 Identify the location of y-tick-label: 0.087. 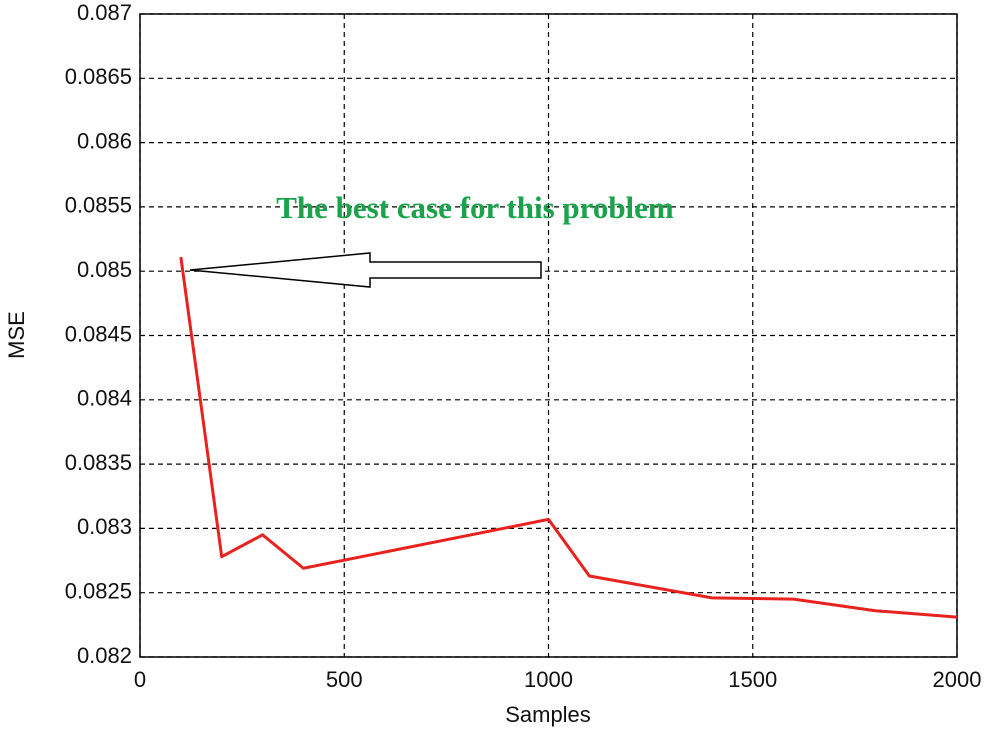
(104, 12).